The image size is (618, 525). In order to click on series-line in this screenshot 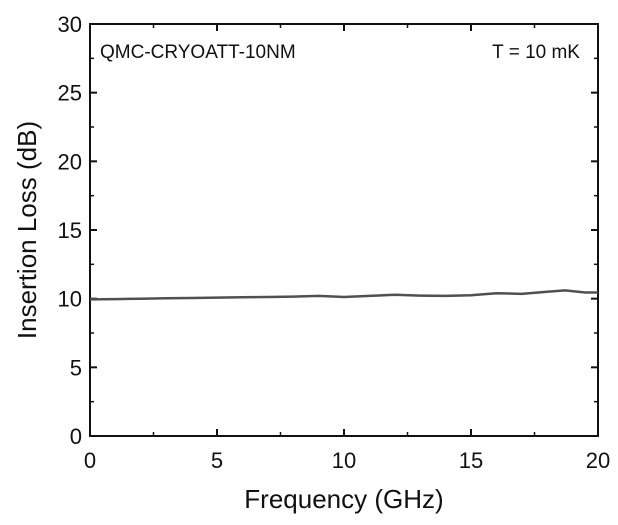, I will do `click(343, 295)`.